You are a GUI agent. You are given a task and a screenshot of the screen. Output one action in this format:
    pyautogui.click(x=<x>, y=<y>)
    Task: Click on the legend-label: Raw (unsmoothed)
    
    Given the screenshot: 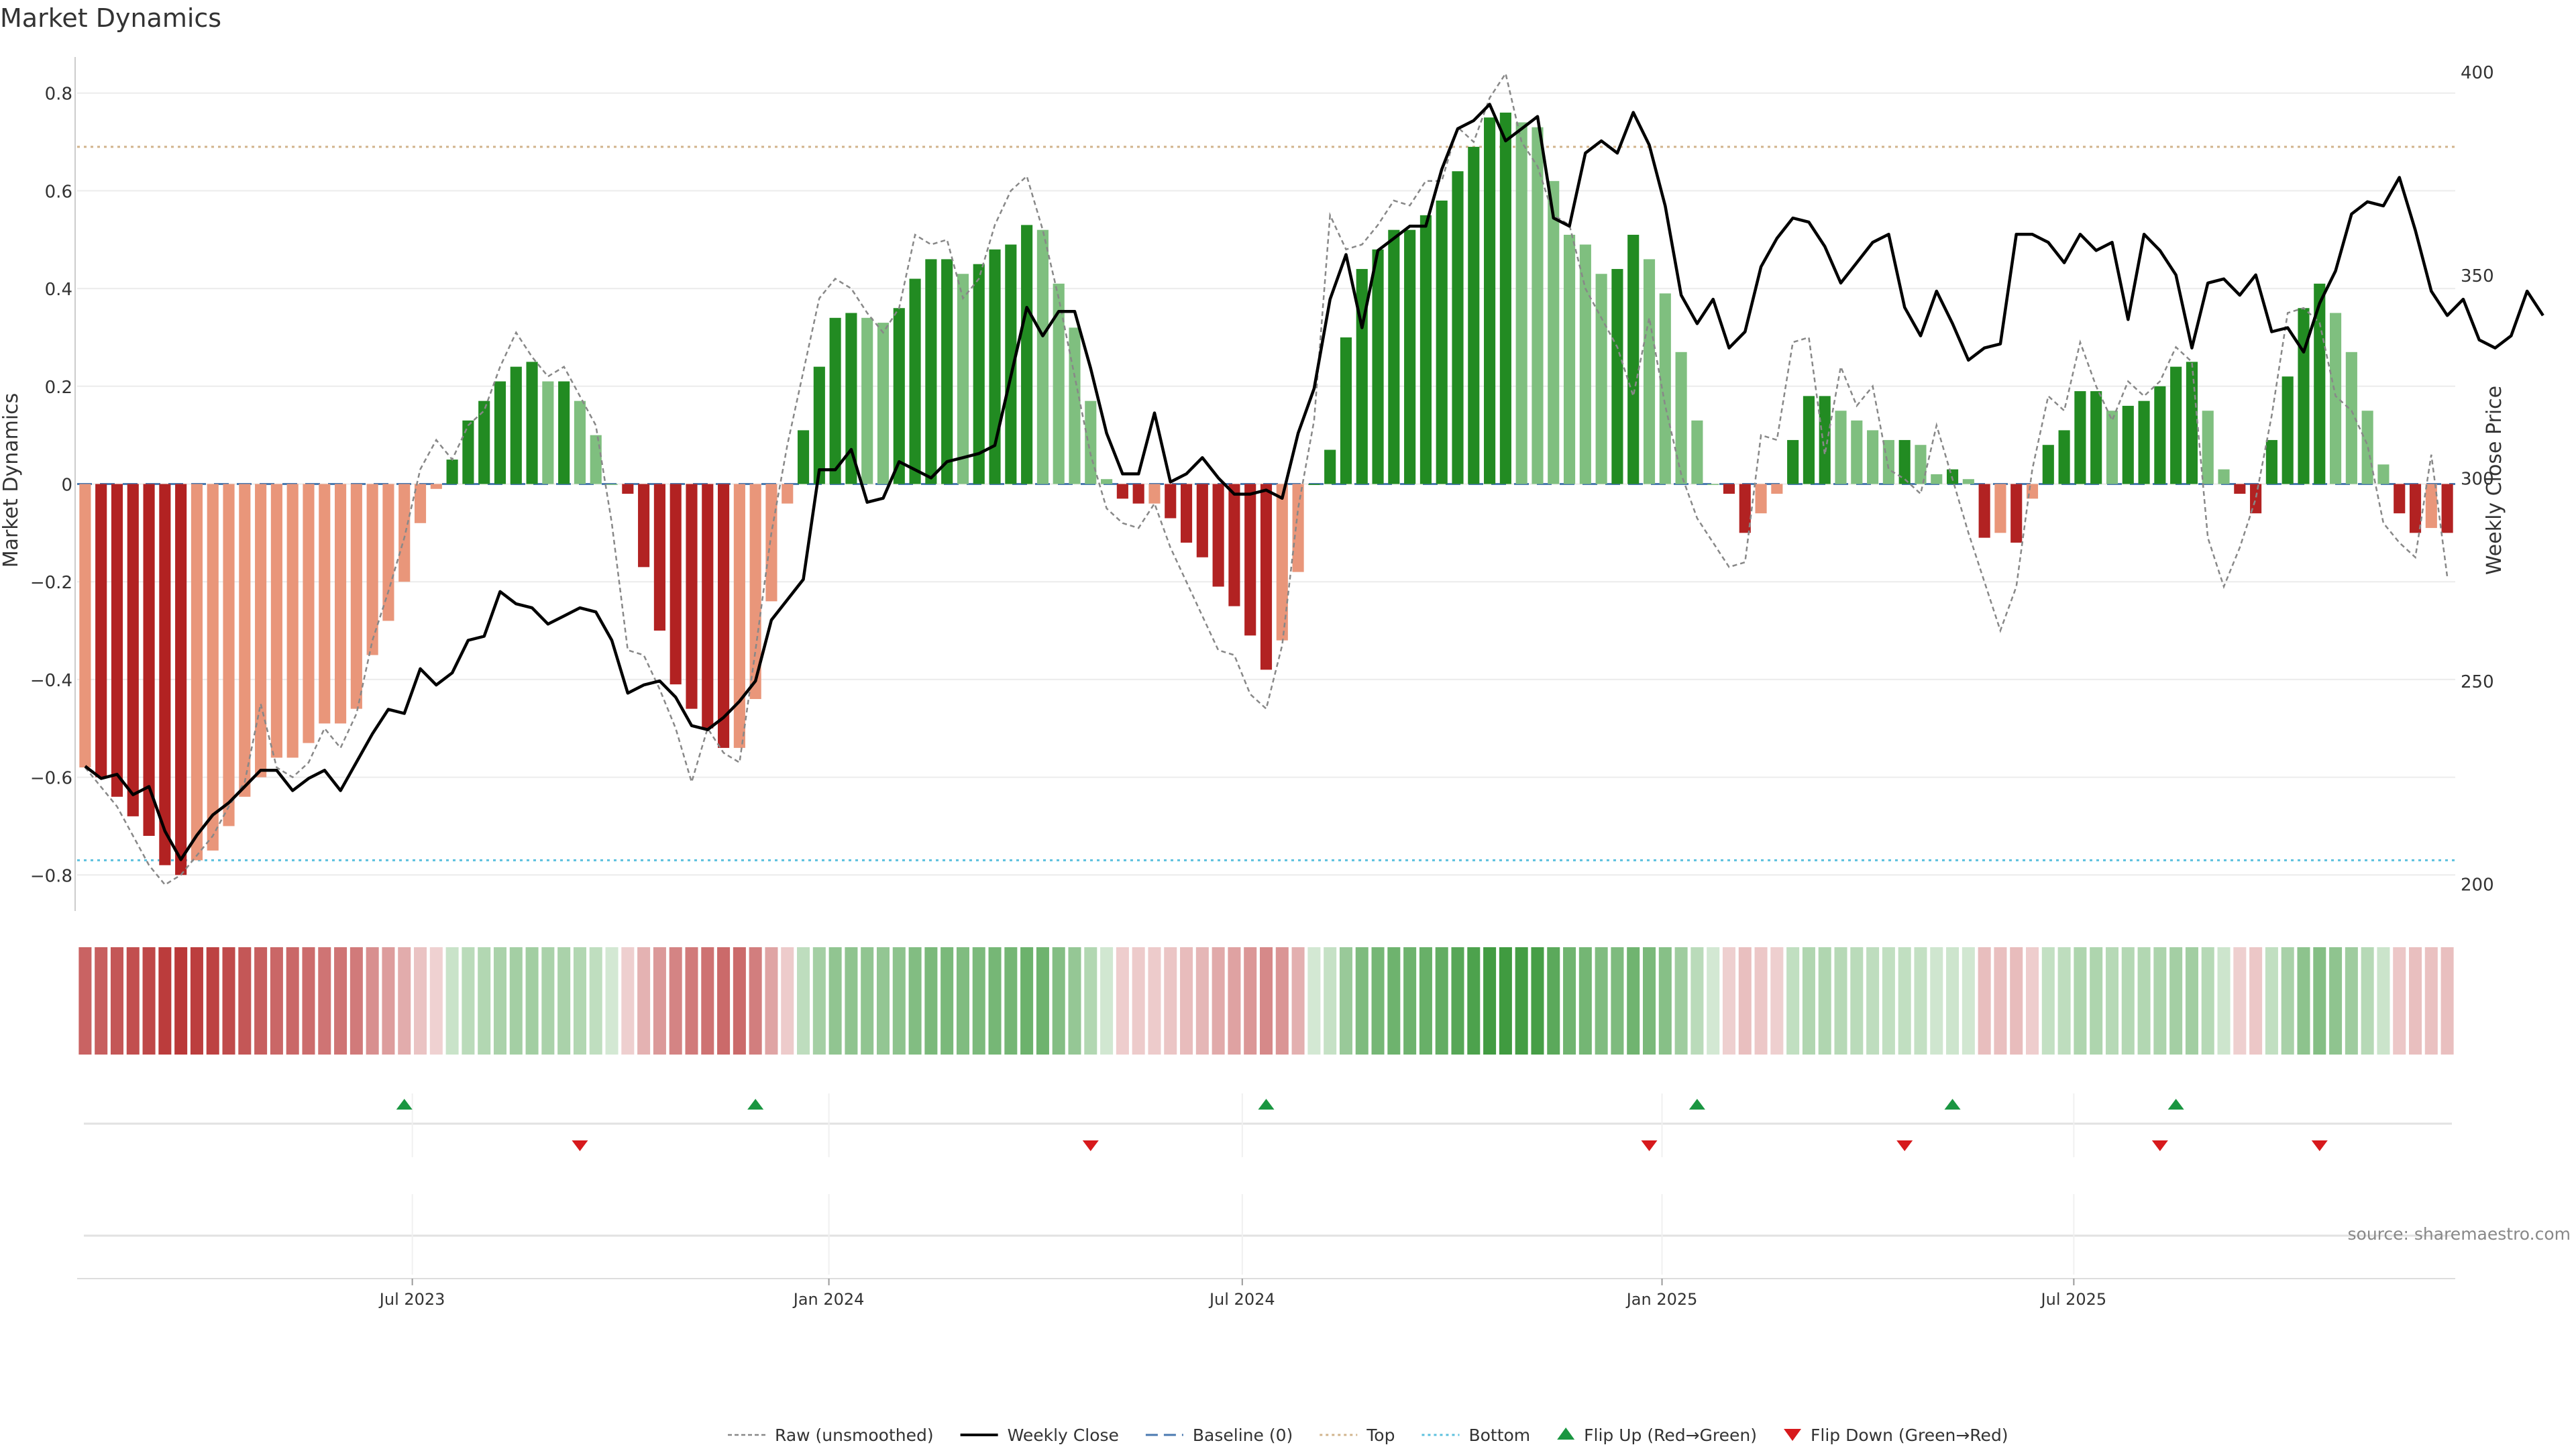 What is the action you would take?
    pyautogui.click(x=854, y=1435)
    